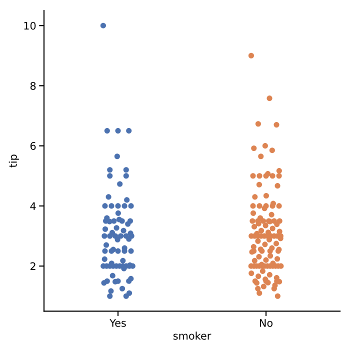 The height and width of the screenshot is (352, 352). Describe the element at coordinates (192, 336) in the screenshot. I see `x-axis-title: smoker` at that location.